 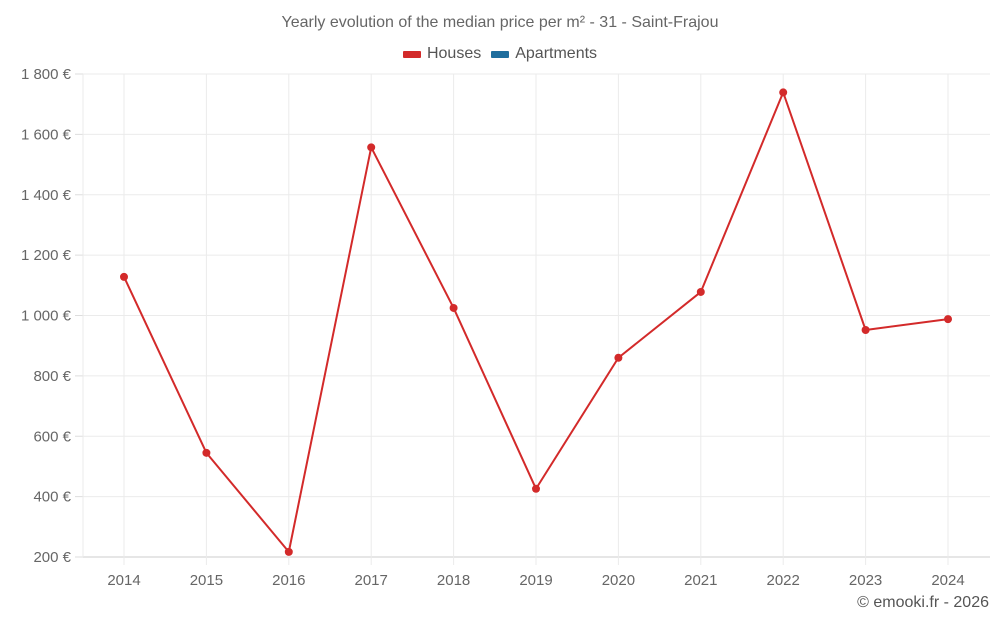 What do you see at coordinates (454, 53) in the screenshot?
I see `legend-label-houses: Houses` at bounding box center [454, 53].